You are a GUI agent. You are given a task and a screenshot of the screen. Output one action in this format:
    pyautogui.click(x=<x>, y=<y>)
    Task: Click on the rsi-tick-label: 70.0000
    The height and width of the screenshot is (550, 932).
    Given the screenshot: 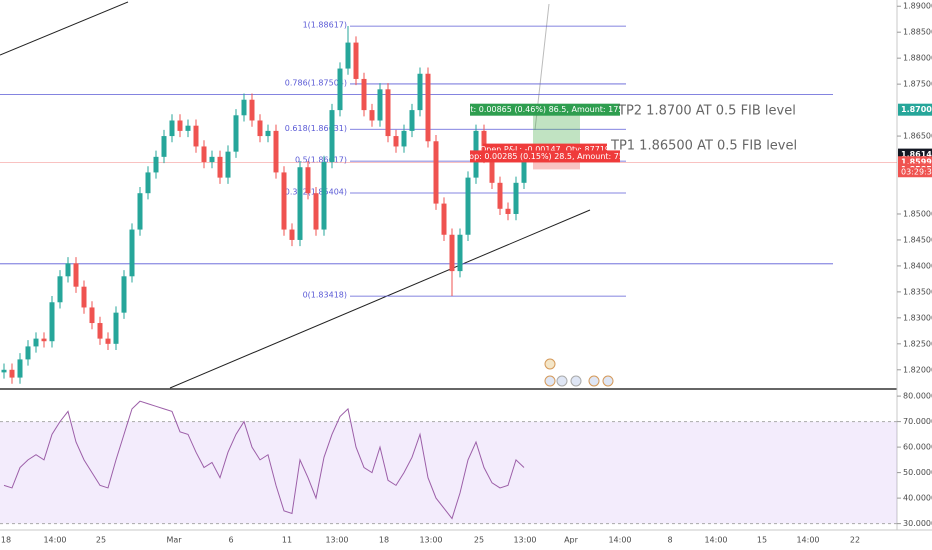 What is the action you would take?
    pyautogui.click(x=917, y=421)
    